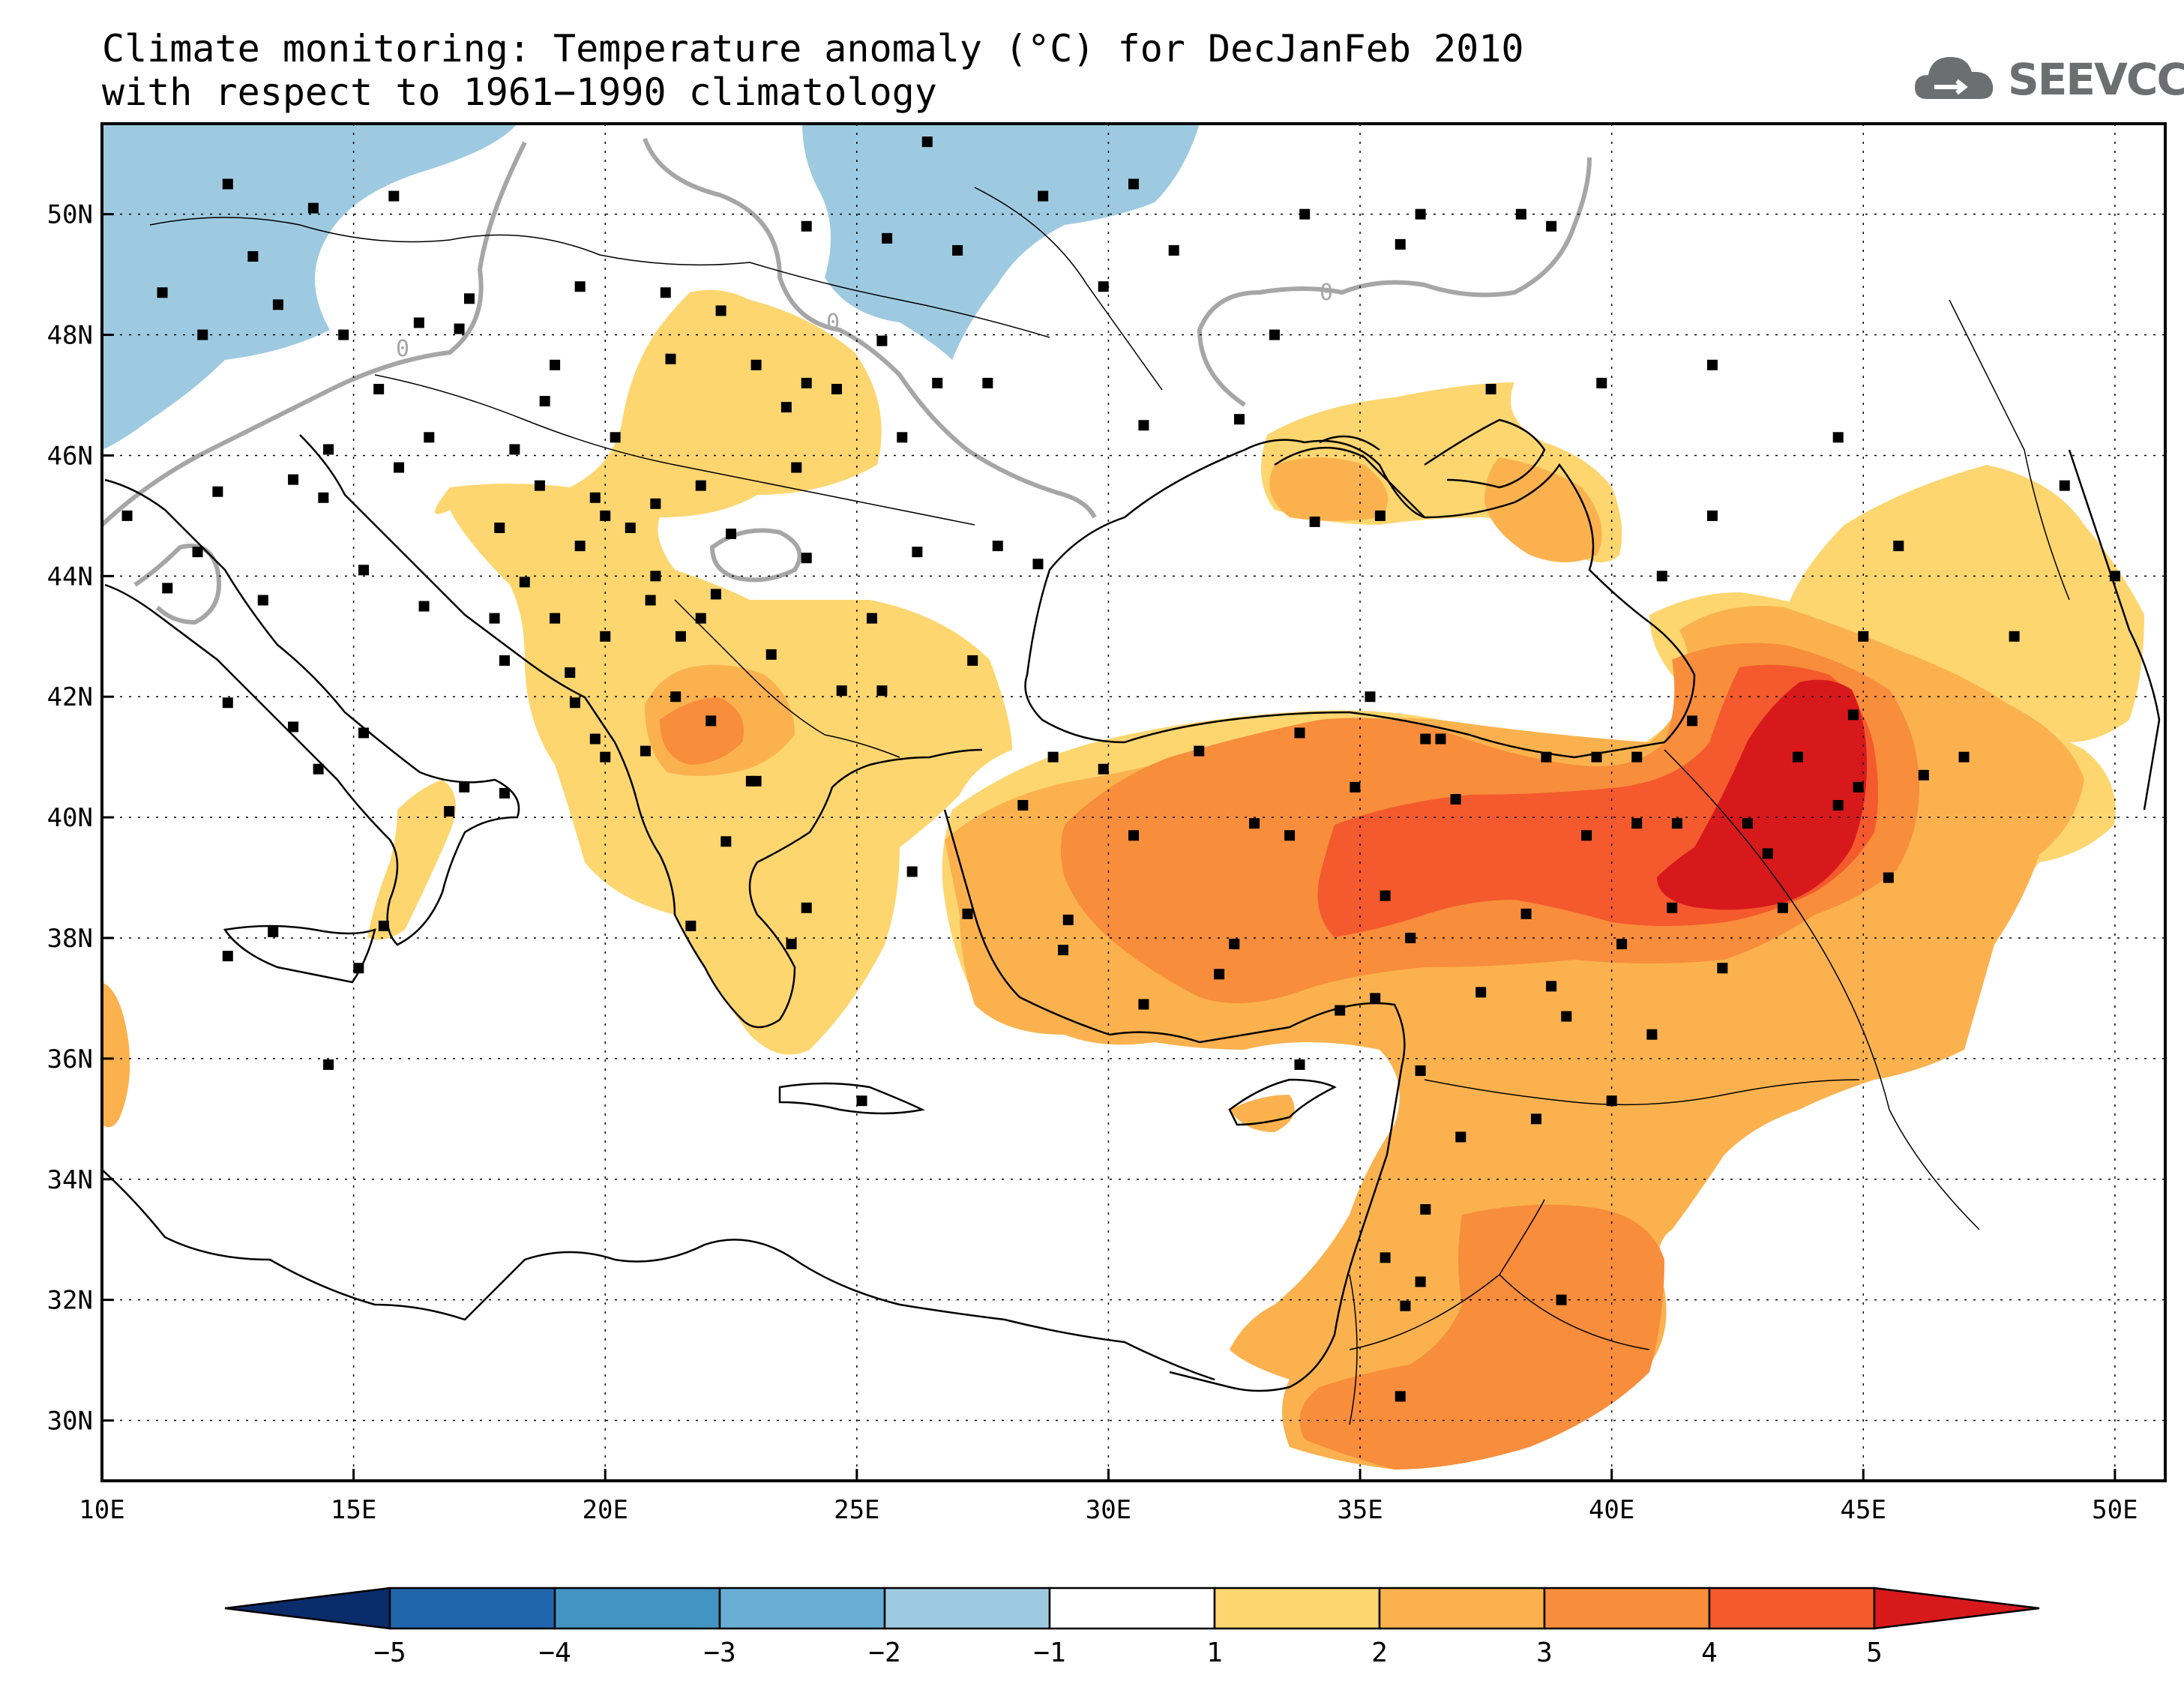 Image resolution: width=2184 pixels, height=1687 pixels. I want to click on crete-coast, so click(851, 1098).